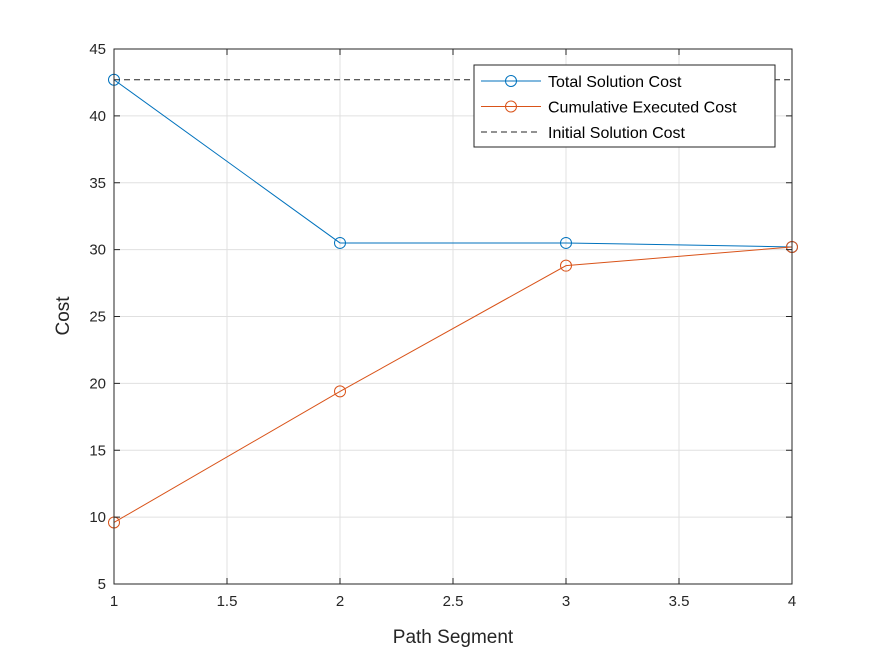 The width and height of the screenshot is (875, 656). Describe the element at coordinates (97, 250) in the screenshot. I see `y-tick-label: 30` at that location.